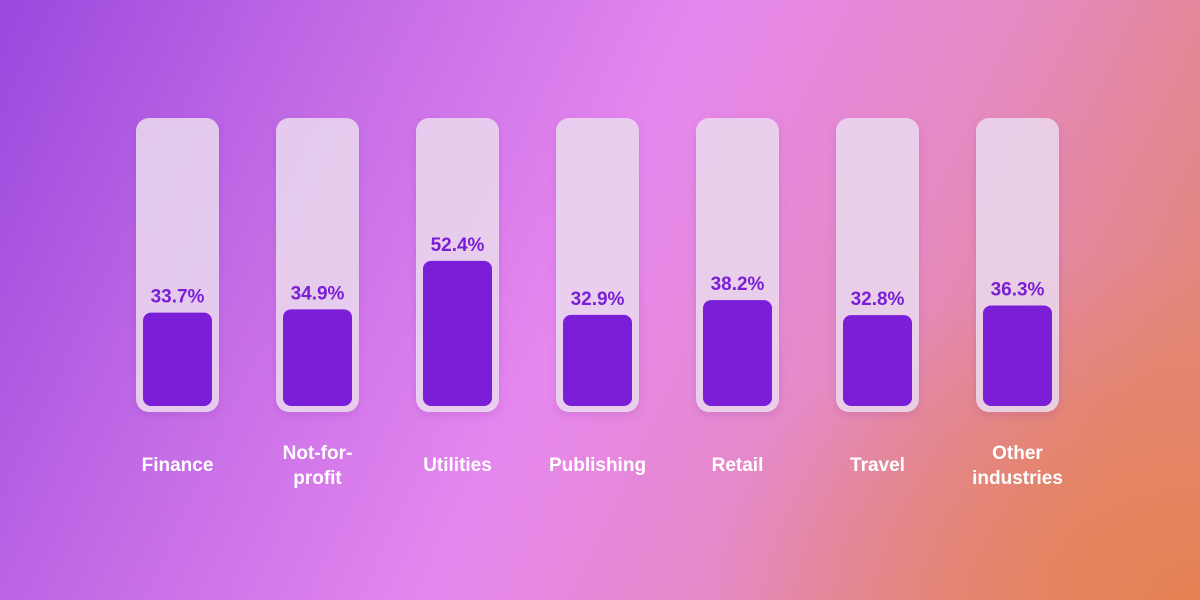 This screenshot has height=600, width=1200. I want to click on category-label: Other industries, so click(1017, 466).